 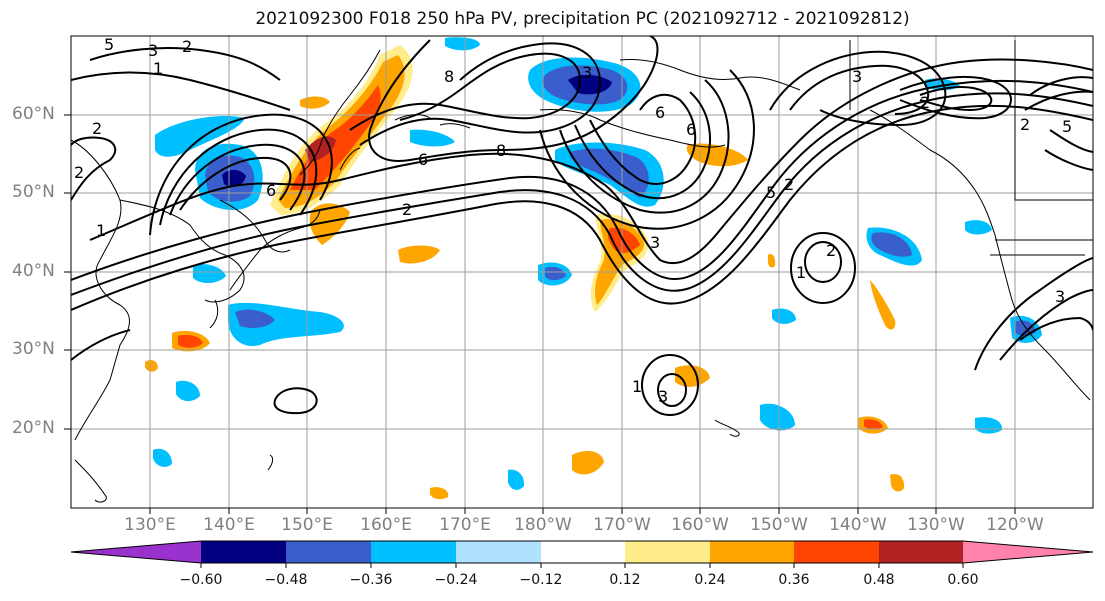 What do you see at coordinates (456, 580) in the screenshot?
I see `colorbar-tick-label: −0.24` at bounding box center [456, 580].